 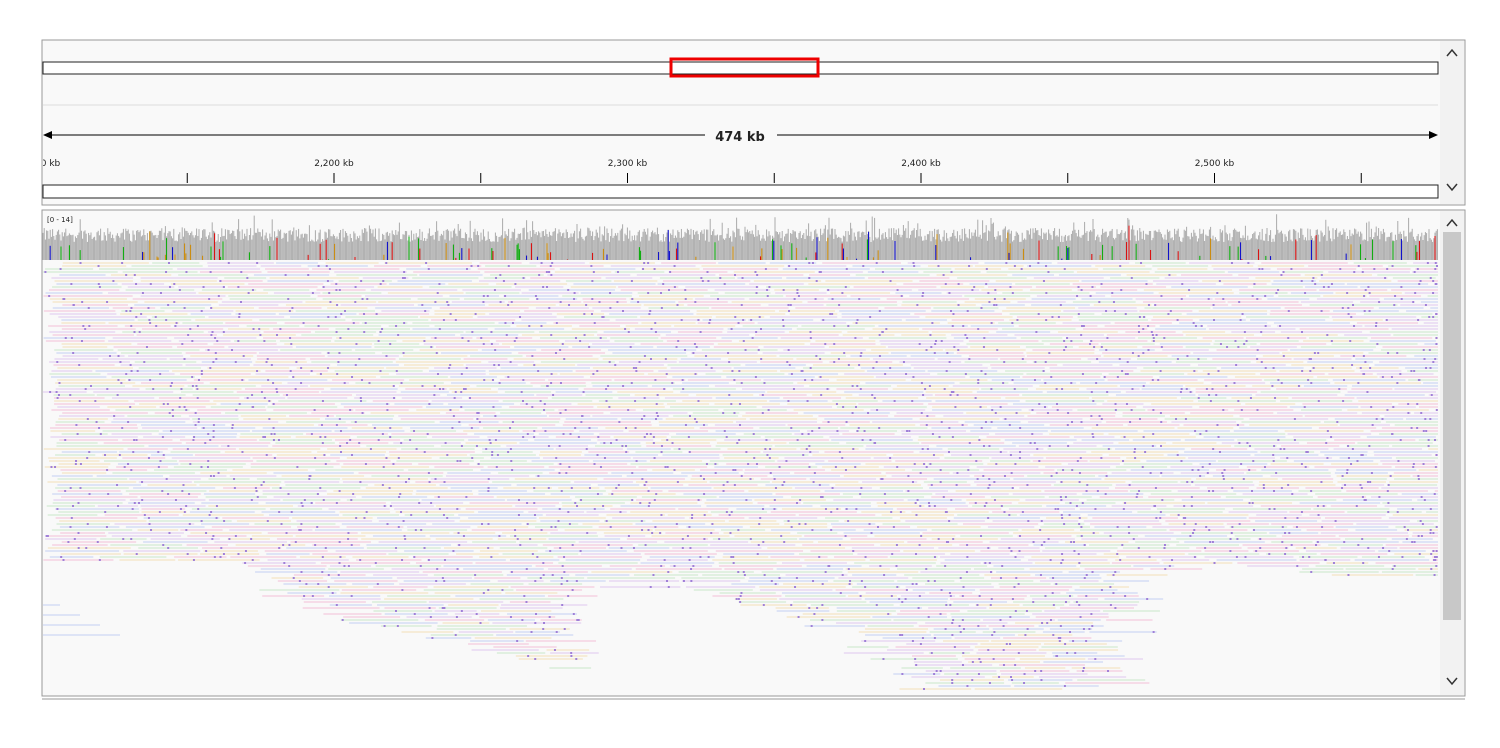 I want to click on scroll-arrows, so click(x=1452, y=120).